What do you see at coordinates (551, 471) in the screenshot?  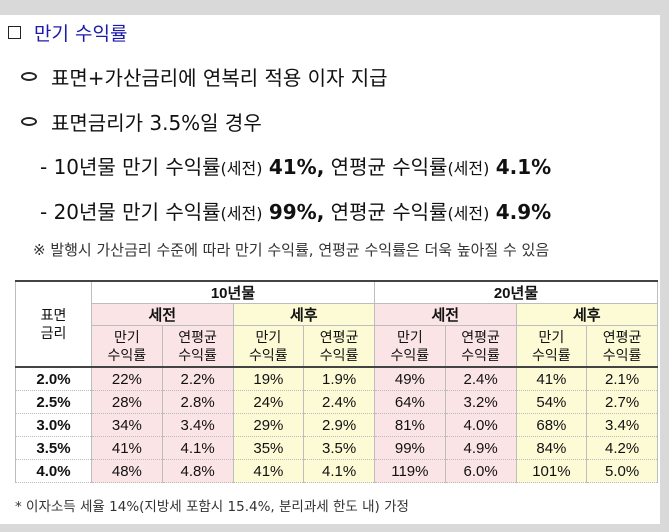 I see `value-cell: 101%` at bounding box center [551, 471].